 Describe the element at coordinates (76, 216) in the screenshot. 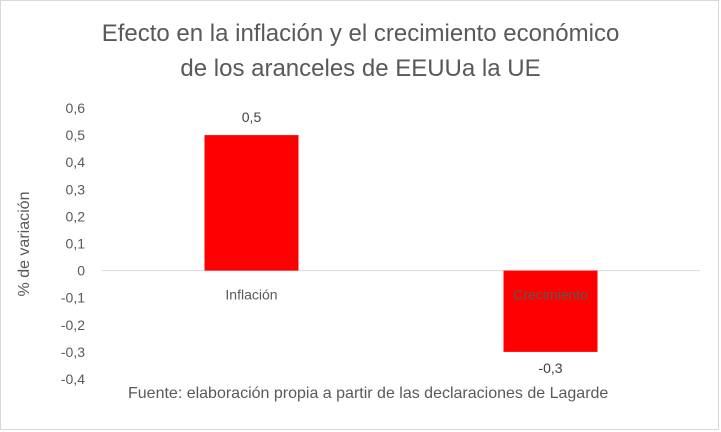

I see `y-tick-label: 0,2` at that location.